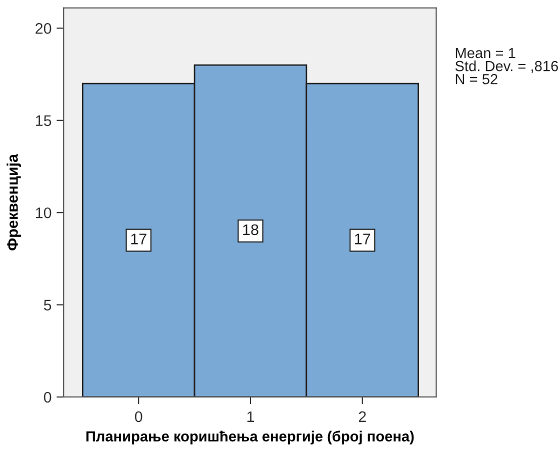  What do you see at coordinates (48, 305) in the screenshot?
I see `y-tick-label: 5` at bounding box center [48, 305].